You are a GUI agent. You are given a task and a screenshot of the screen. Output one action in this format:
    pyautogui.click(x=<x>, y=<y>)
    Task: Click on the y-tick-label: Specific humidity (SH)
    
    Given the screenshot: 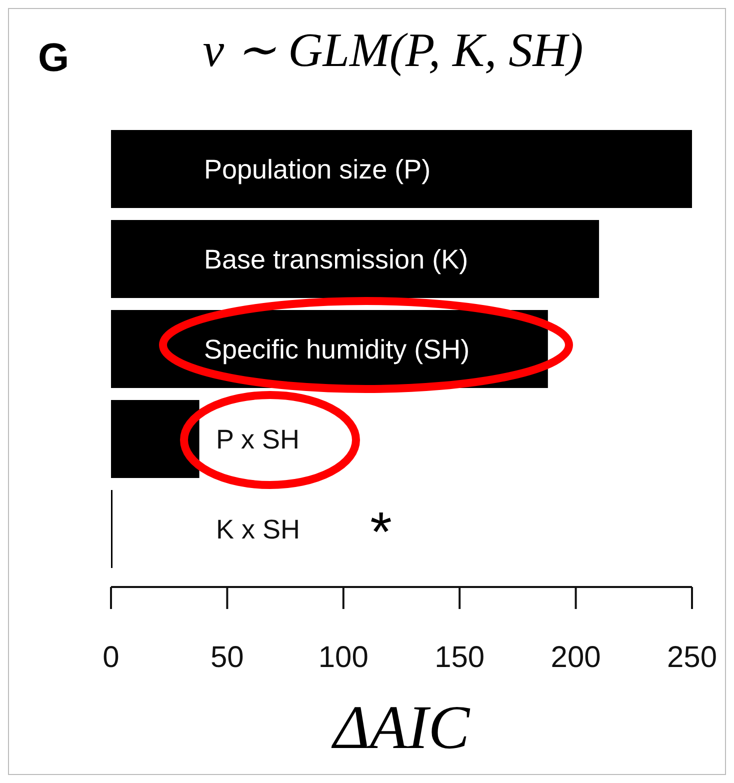 What is the action you would take?
    pyautogui.click(x=337, y=349)
    